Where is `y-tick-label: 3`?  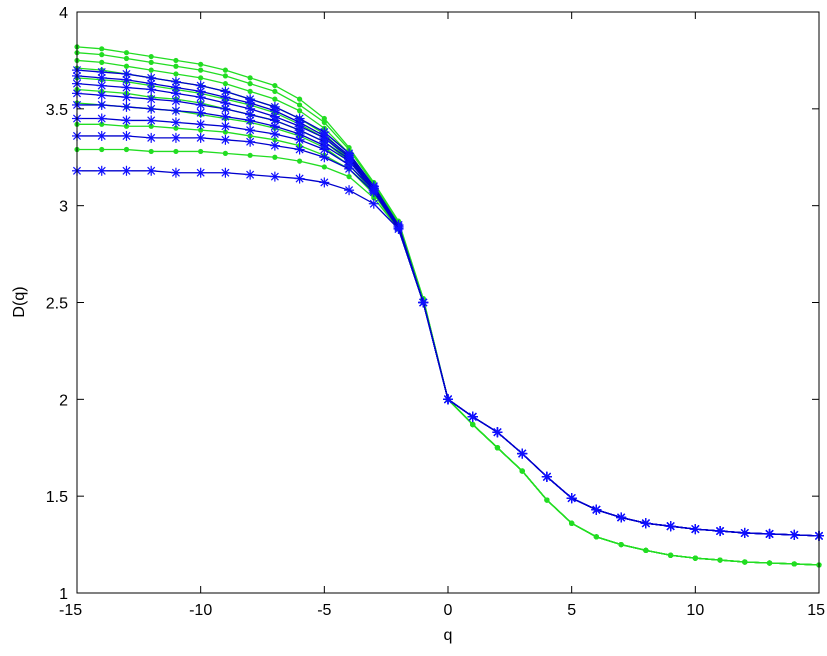 y-tick-label: 3 is located at coordinates (63, 207).